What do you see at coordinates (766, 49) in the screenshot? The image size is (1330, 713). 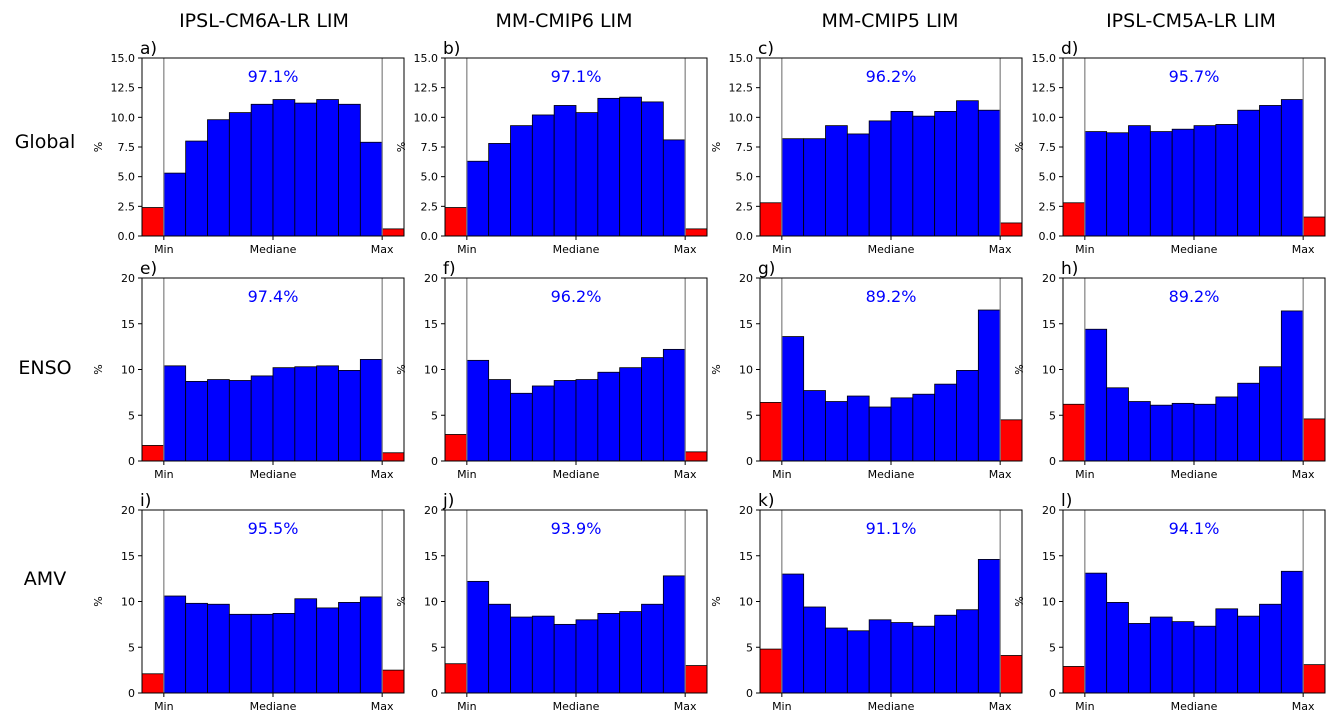 I see `panel-label: c)` at bounding box center [766, 49].